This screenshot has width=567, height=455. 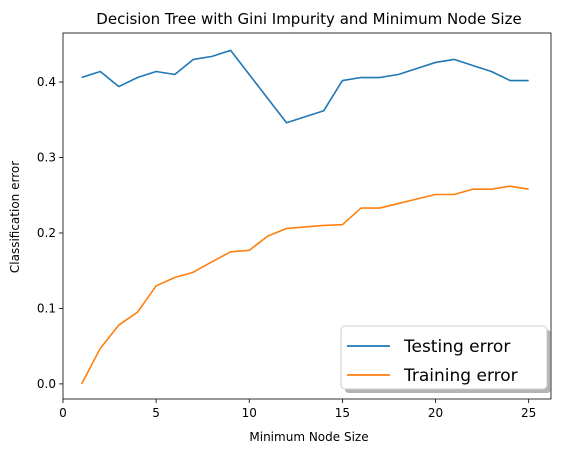 What do you see at coordinates (460, 376) in the screenshot?
I see `legend-label-2: Training error` at bounding box center [460, 376].